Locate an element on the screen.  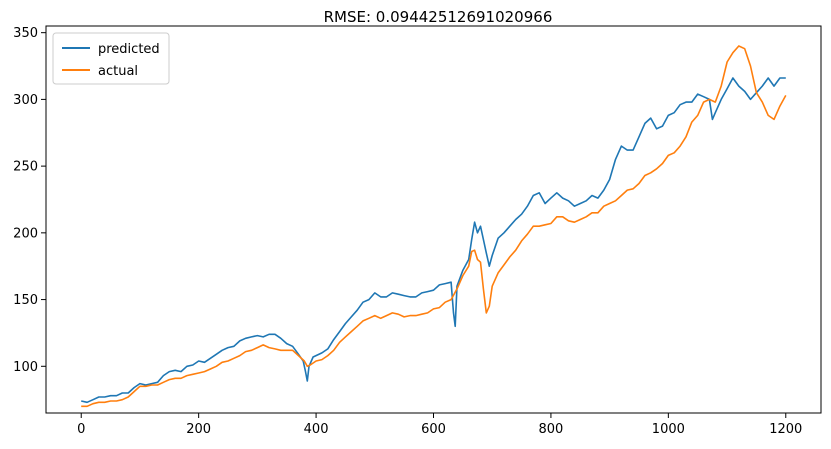
chart-title: RMSE: 0.09442512691020966 is located at coordinates (438, 17).